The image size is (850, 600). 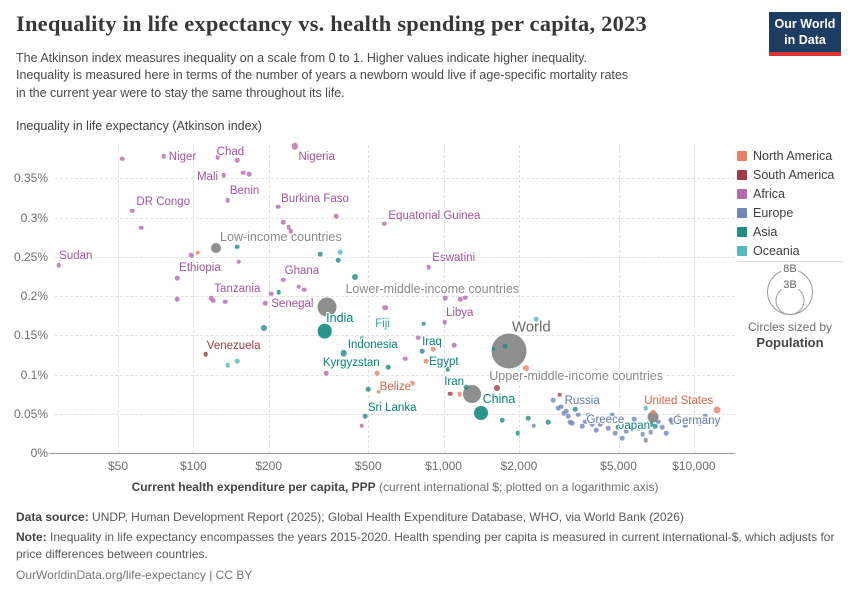 I want to click on legend-item-north_america: North America, so click(x=785, y=155).